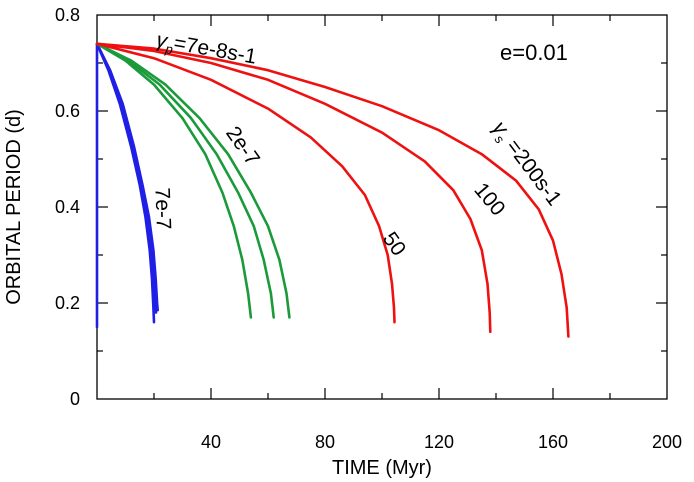 This screenshot has width=694, height=482. What do you see at coordinates (534, 52) in the screenshot?
I see `eccentricity-label: e=0.01` at bounding box center [534, 52].